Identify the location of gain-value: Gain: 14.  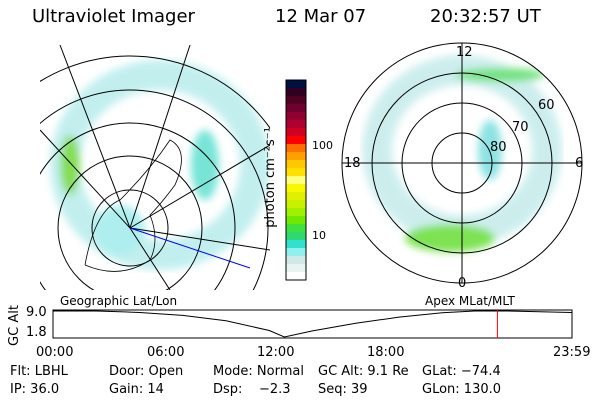
(136, 389).